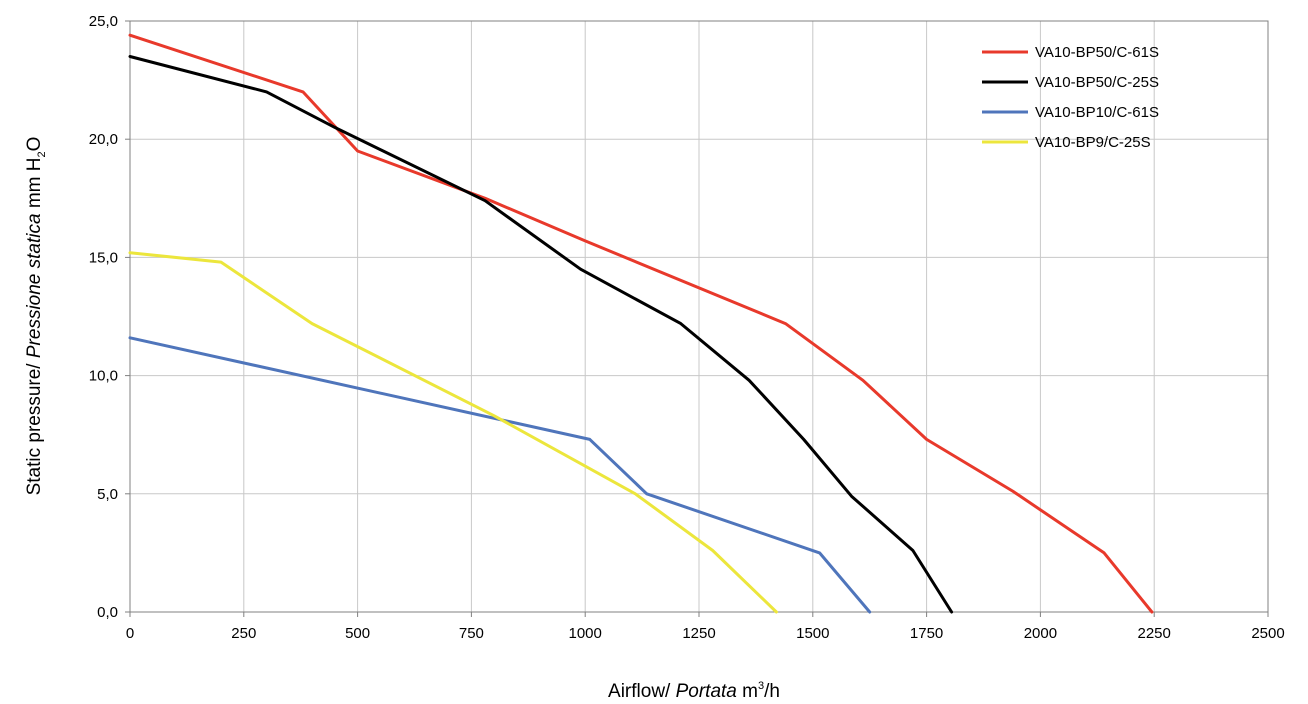 This screenshot has height=704, width=1308. What do you see at coordinates (1267, 633) in the screenshot?
I see `x-tick-label: 2500` at bounding box center [1267, 633].